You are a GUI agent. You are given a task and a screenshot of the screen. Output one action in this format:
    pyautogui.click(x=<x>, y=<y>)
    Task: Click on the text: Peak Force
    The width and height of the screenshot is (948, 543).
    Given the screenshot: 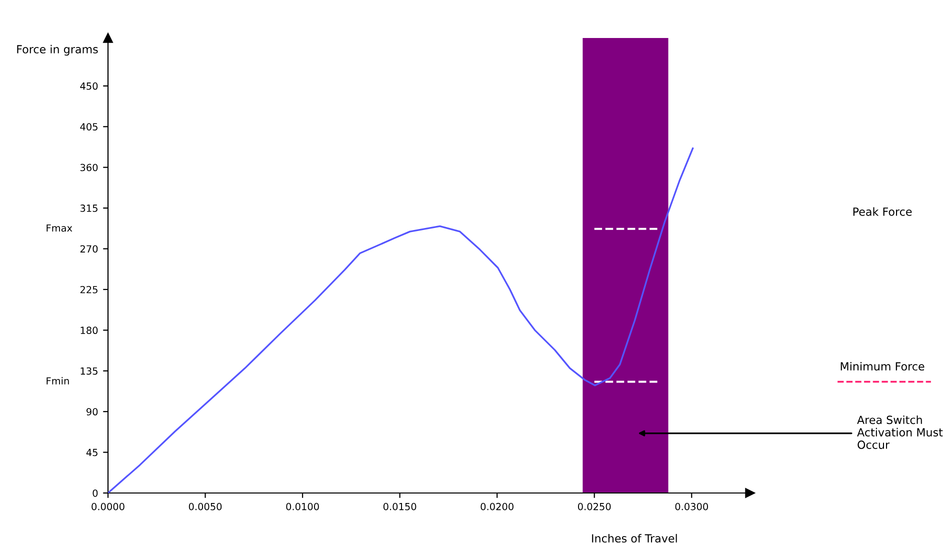 What is the action you would take?
    pyautogui.click(x=882, y=211)
    